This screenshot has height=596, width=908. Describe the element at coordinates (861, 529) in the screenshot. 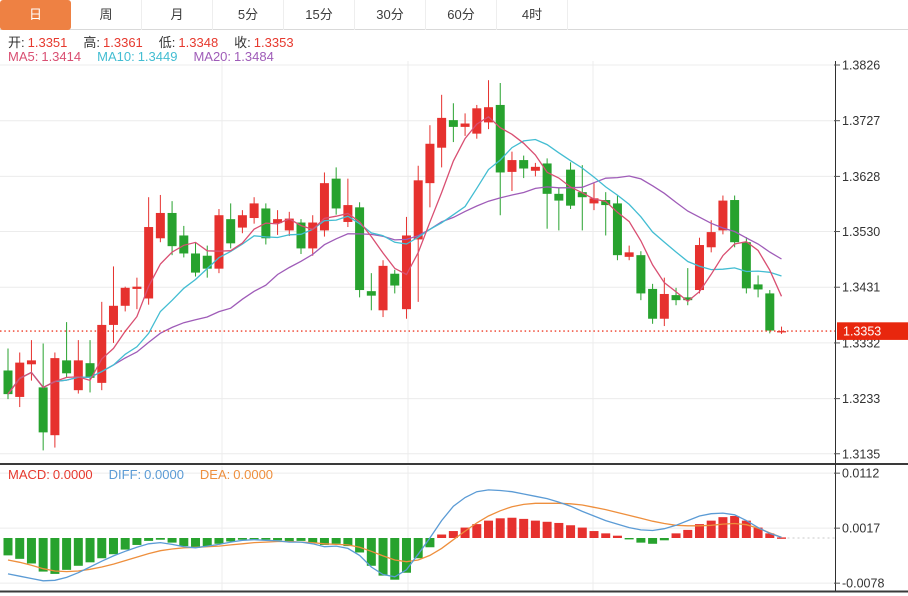

I see `axis-label: 0.0017` at that location.